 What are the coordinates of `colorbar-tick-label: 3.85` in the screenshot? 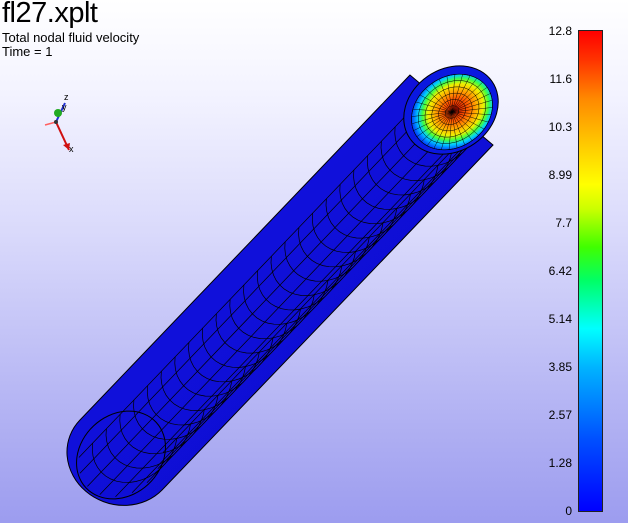 It's located at (560, 367).